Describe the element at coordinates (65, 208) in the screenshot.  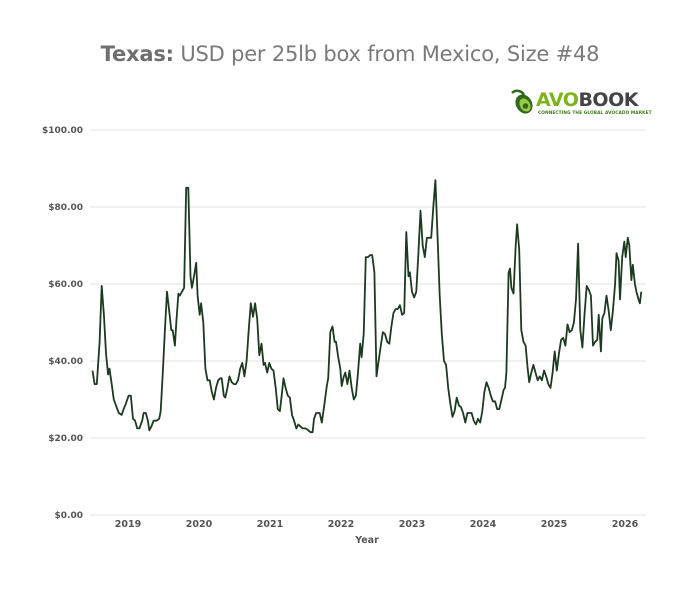
I see `y-tick-label: $80.00` at that location.